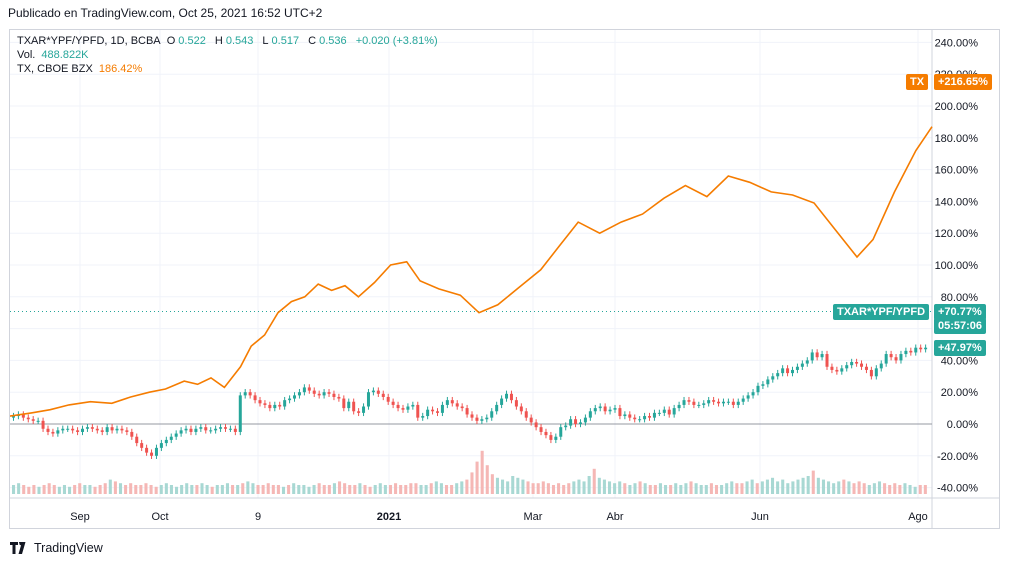 Image resolution: width=1012 pixels, height=566 pixels. What do you see at coordinates (26, 55) in the screenshot?
I see `volume-label: Vol.` at bounding box center [26, 55].